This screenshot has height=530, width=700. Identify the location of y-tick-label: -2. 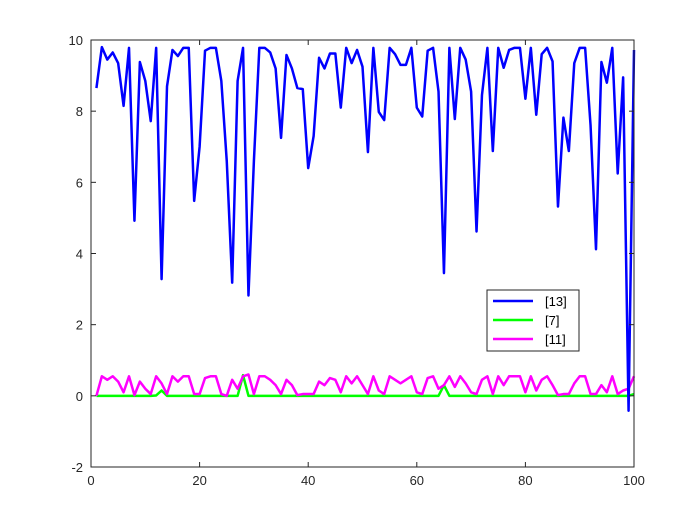
(77, 467).